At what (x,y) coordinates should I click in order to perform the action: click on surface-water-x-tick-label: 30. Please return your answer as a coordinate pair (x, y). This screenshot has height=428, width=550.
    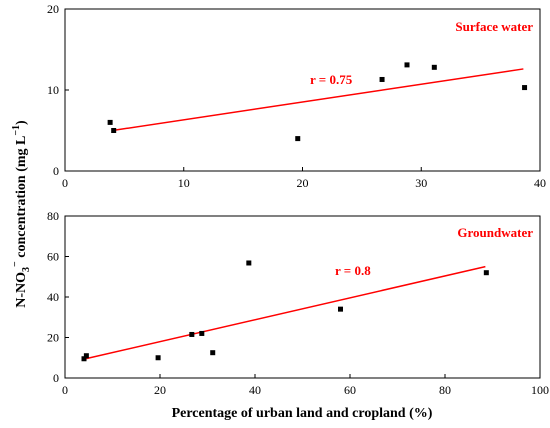
    Looking at the image, I should click on (421, 183).